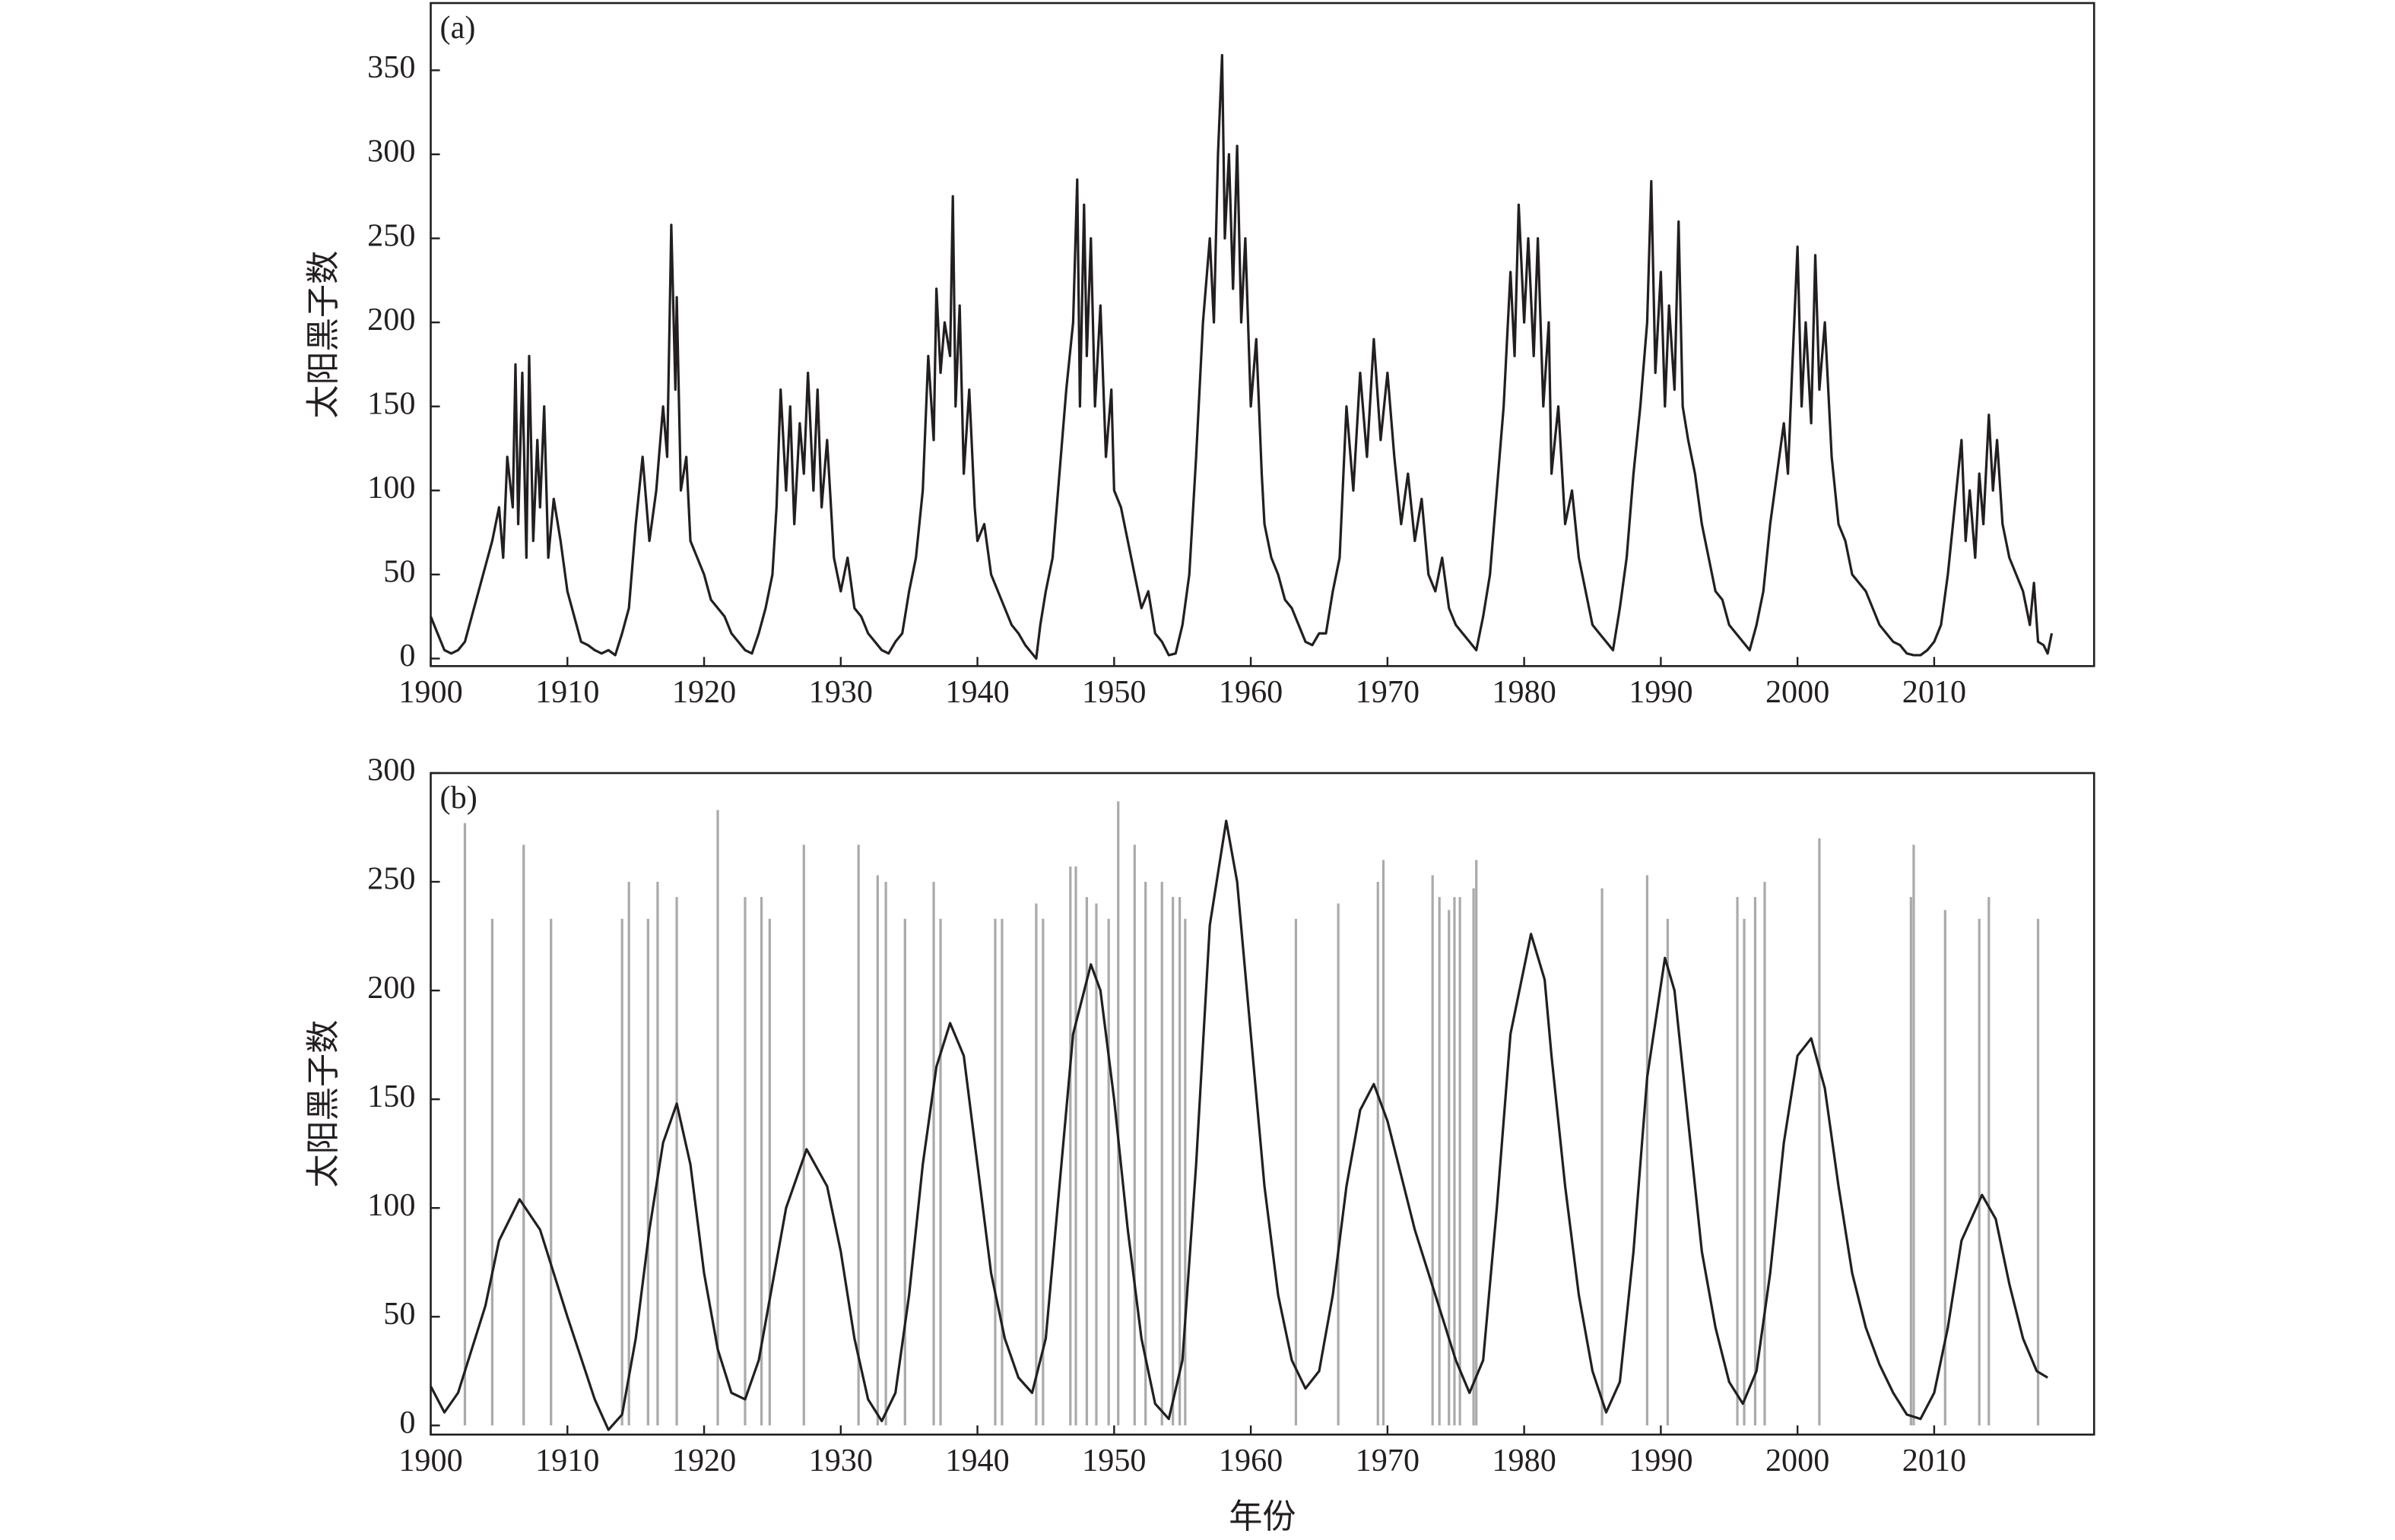 The image size is (2395, 1540). What do you see at coordinates (391, 67) in the screenshot?
I see `y-tick-label: 350` at bounding box center [391, 67].